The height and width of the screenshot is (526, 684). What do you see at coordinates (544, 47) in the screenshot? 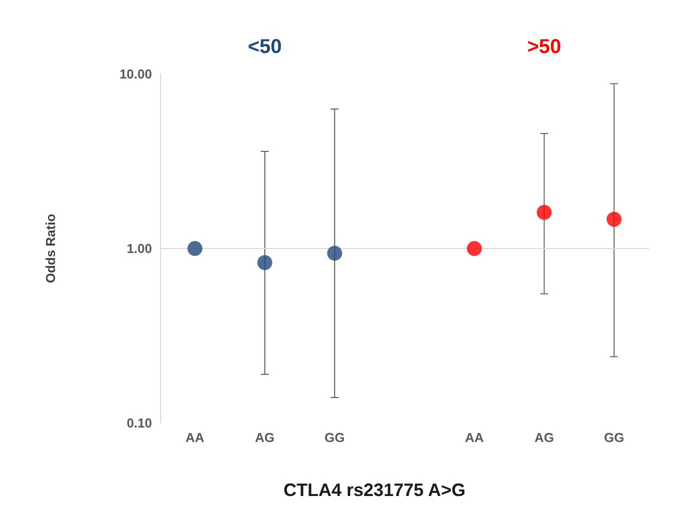
I see `text: >50` at bounding box center [544, 47].